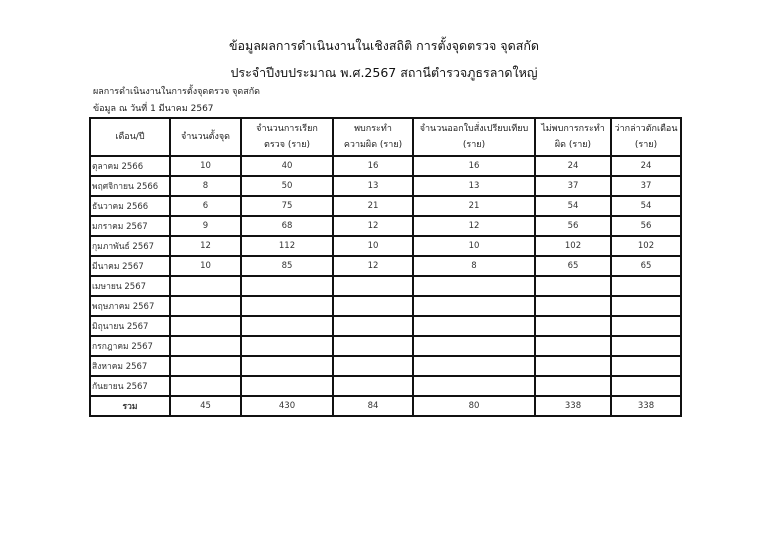  What do you see at coordinates (287, 226) in the screenshot?
I see `value-cell: 68` at bounding box center [287, 226].